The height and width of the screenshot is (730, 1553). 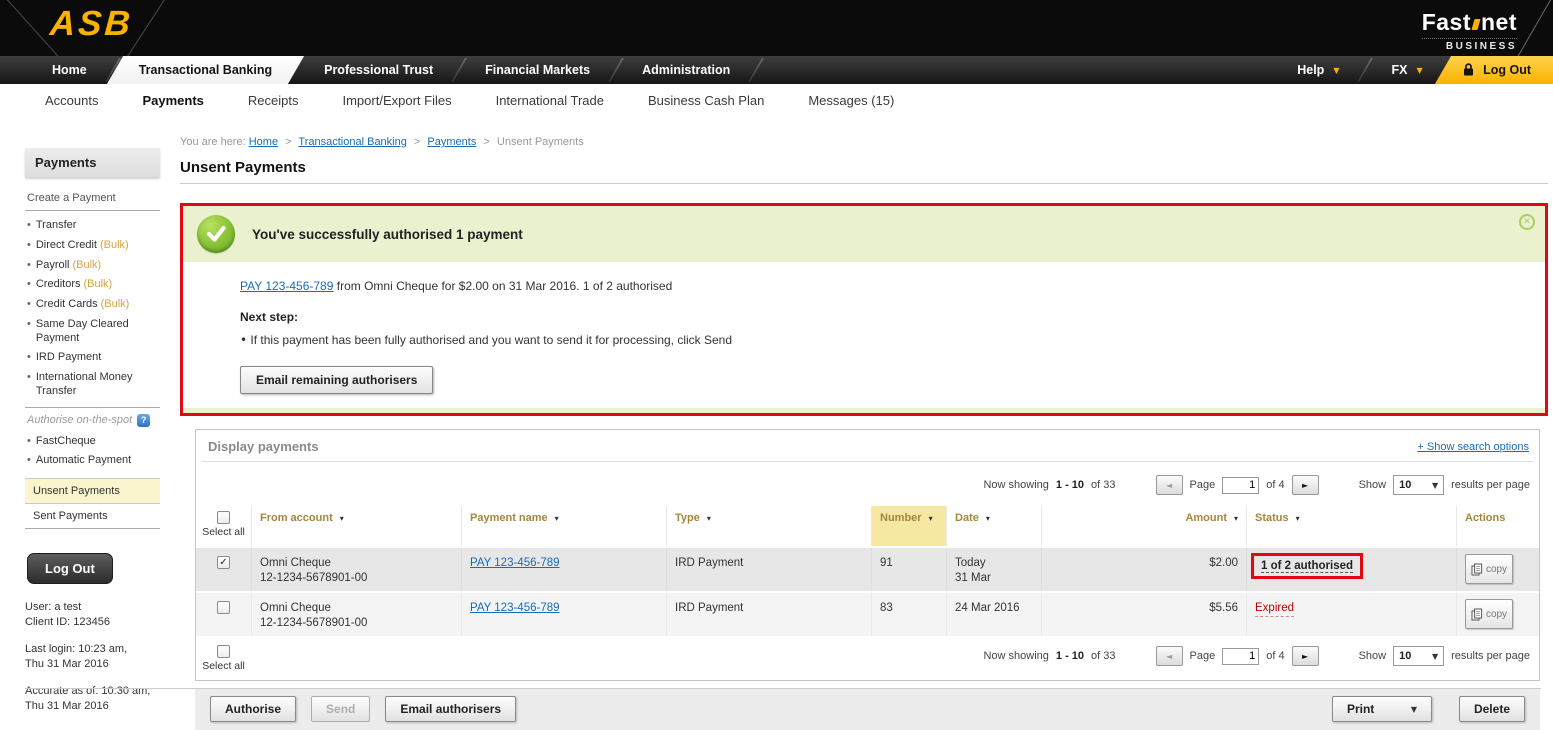 What do you see at coordinates (1143, 526) in the screenshot?
I see `column-header-amount: Amount ▾` at bounding box center [1143, 526].